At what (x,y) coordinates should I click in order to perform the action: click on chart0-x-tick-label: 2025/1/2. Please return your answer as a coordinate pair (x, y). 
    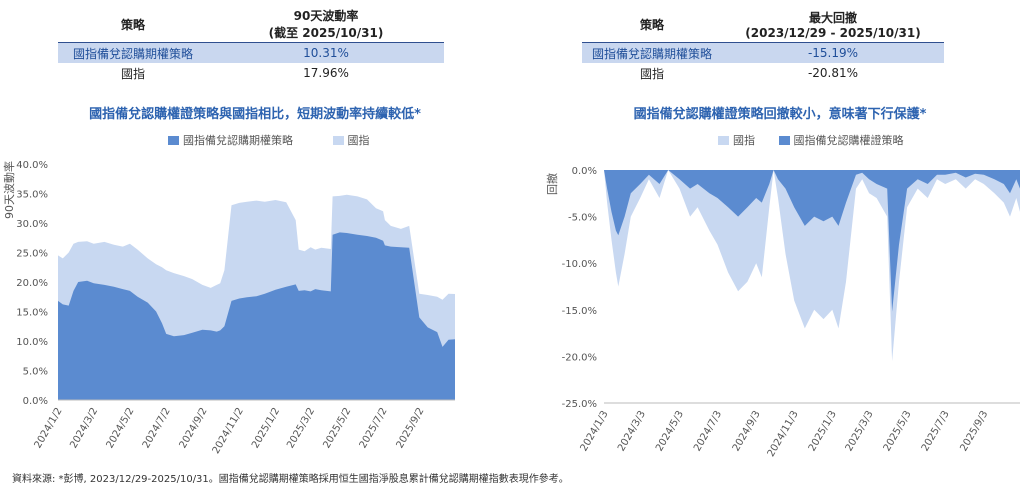
    Looking at the image, I should click on (266, 428).